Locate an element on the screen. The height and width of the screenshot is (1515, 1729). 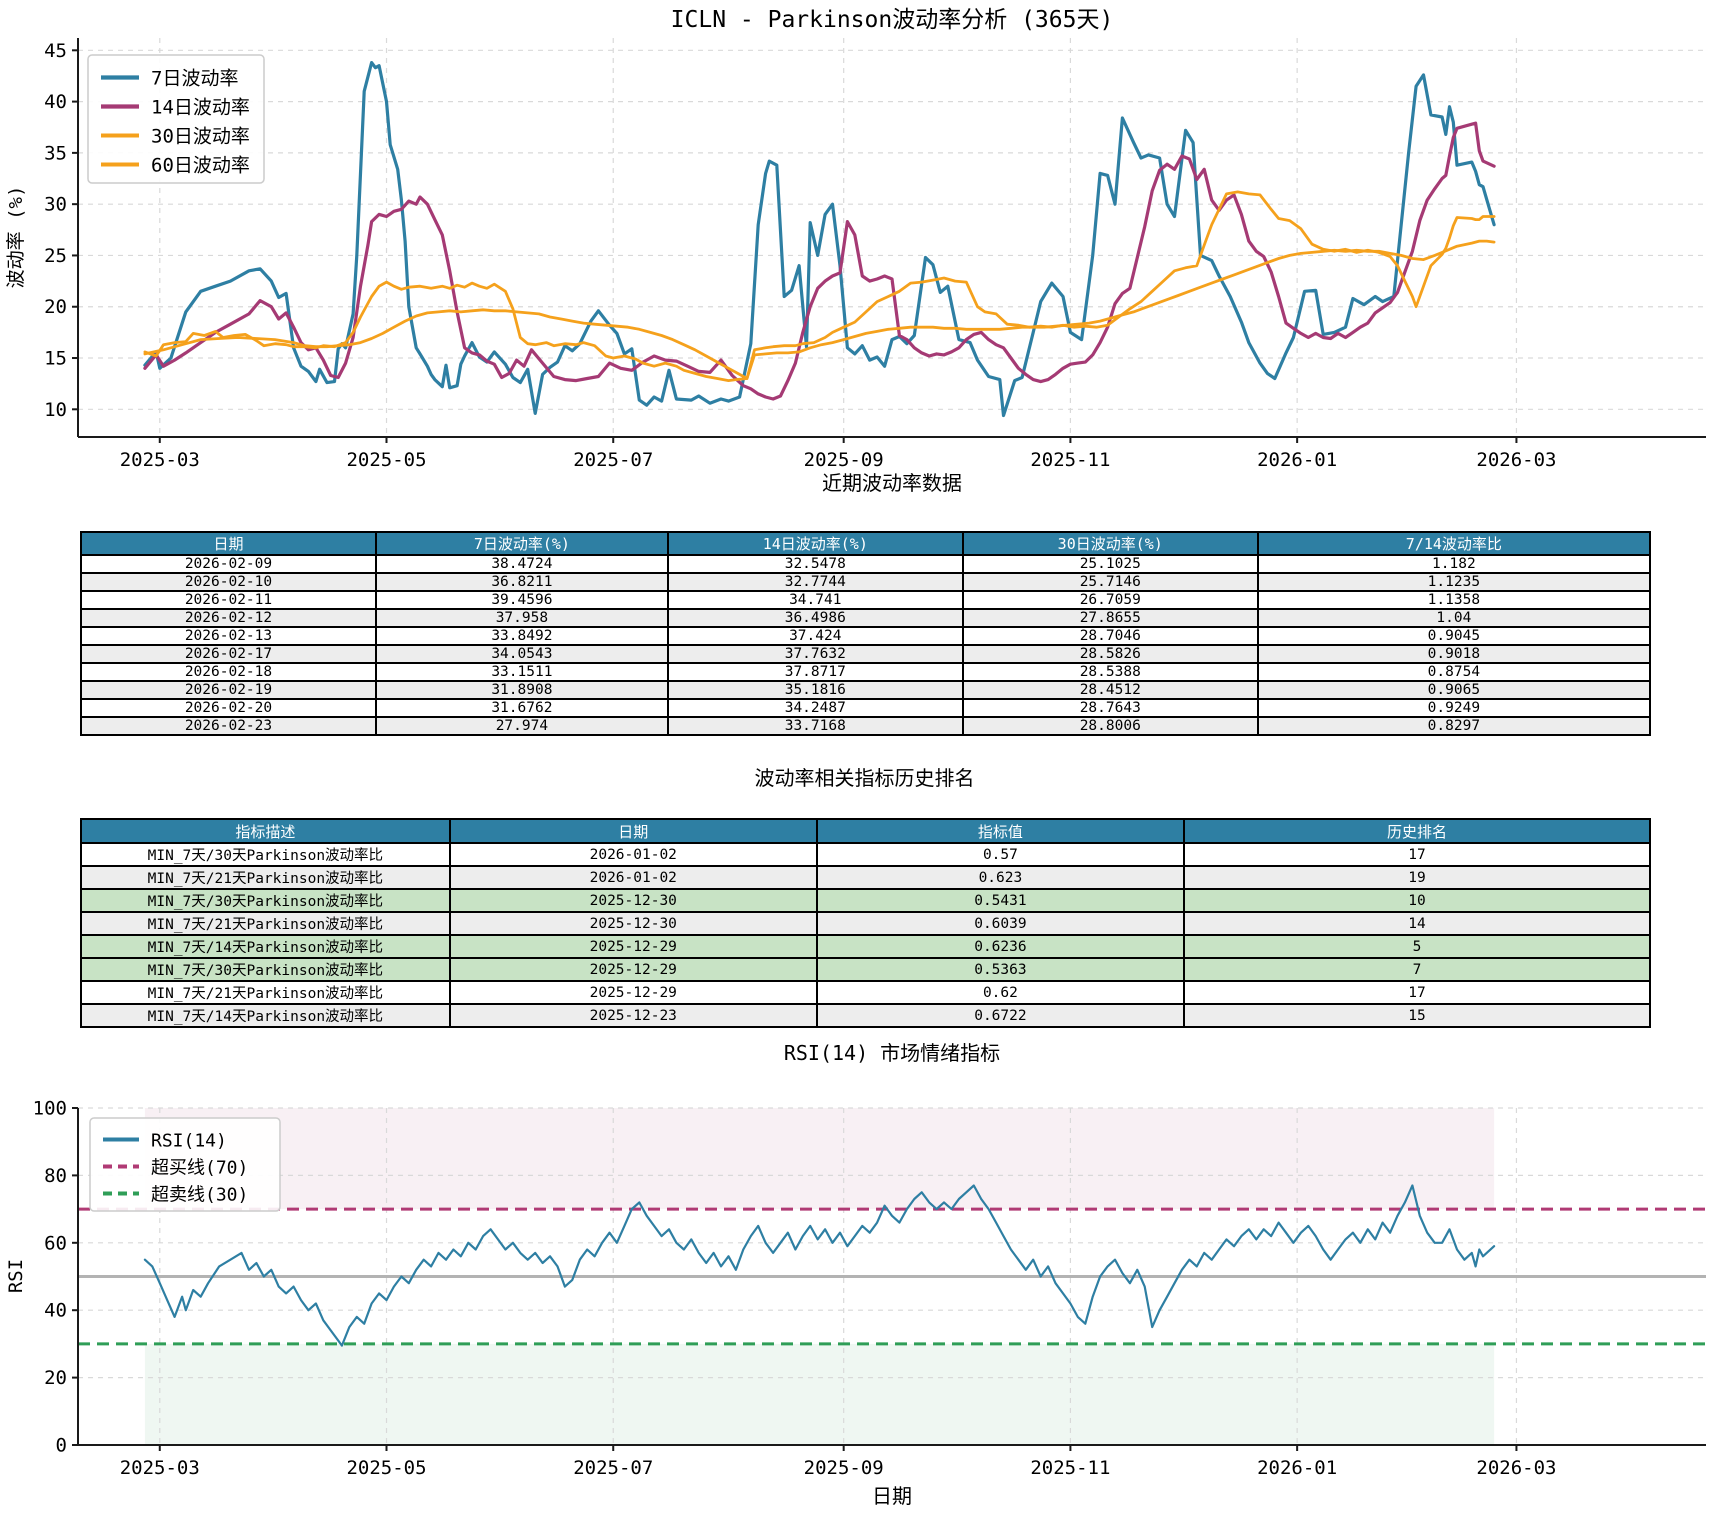
rank-table-title: 波动率相关指标历史排名 is located at coordinates (864, 778).